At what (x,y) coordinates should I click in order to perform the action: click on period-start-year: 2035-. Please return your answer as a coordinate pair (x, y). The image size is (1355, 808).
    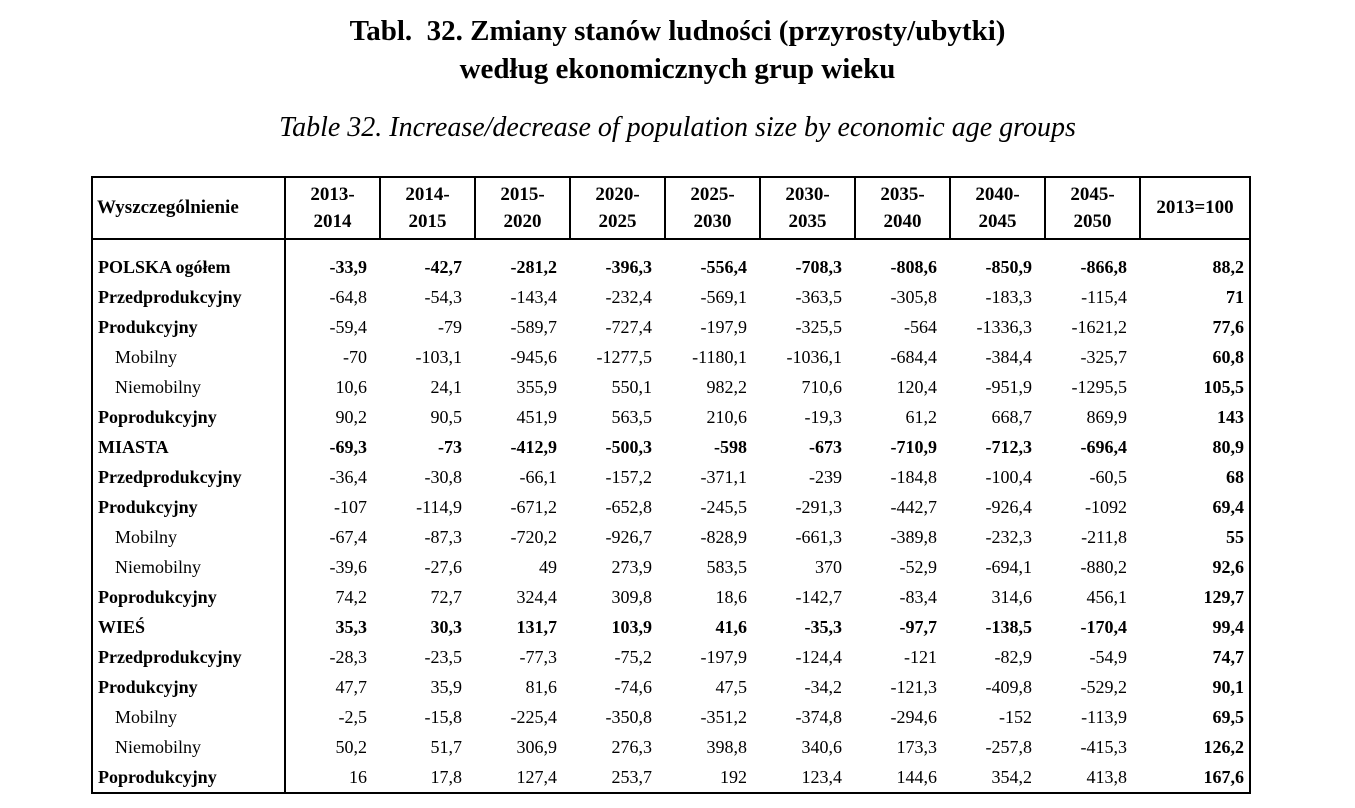
    Looking at the image, I should click on (902, 194).